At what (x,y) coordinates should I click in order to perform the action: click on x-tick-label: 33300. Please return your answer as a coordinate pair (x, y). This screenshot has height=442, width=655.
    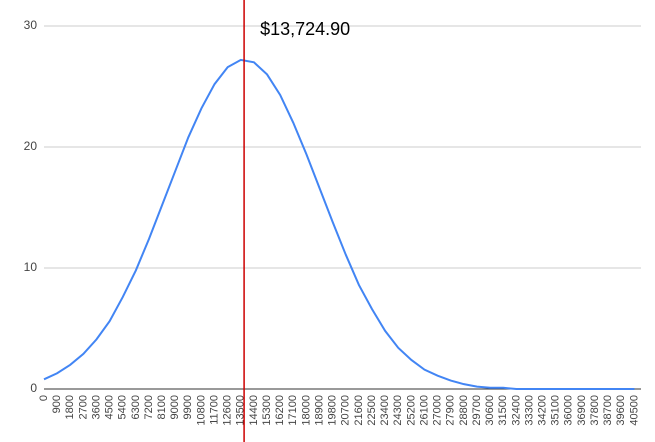
    Looking at the image, I should click on (529, 410).